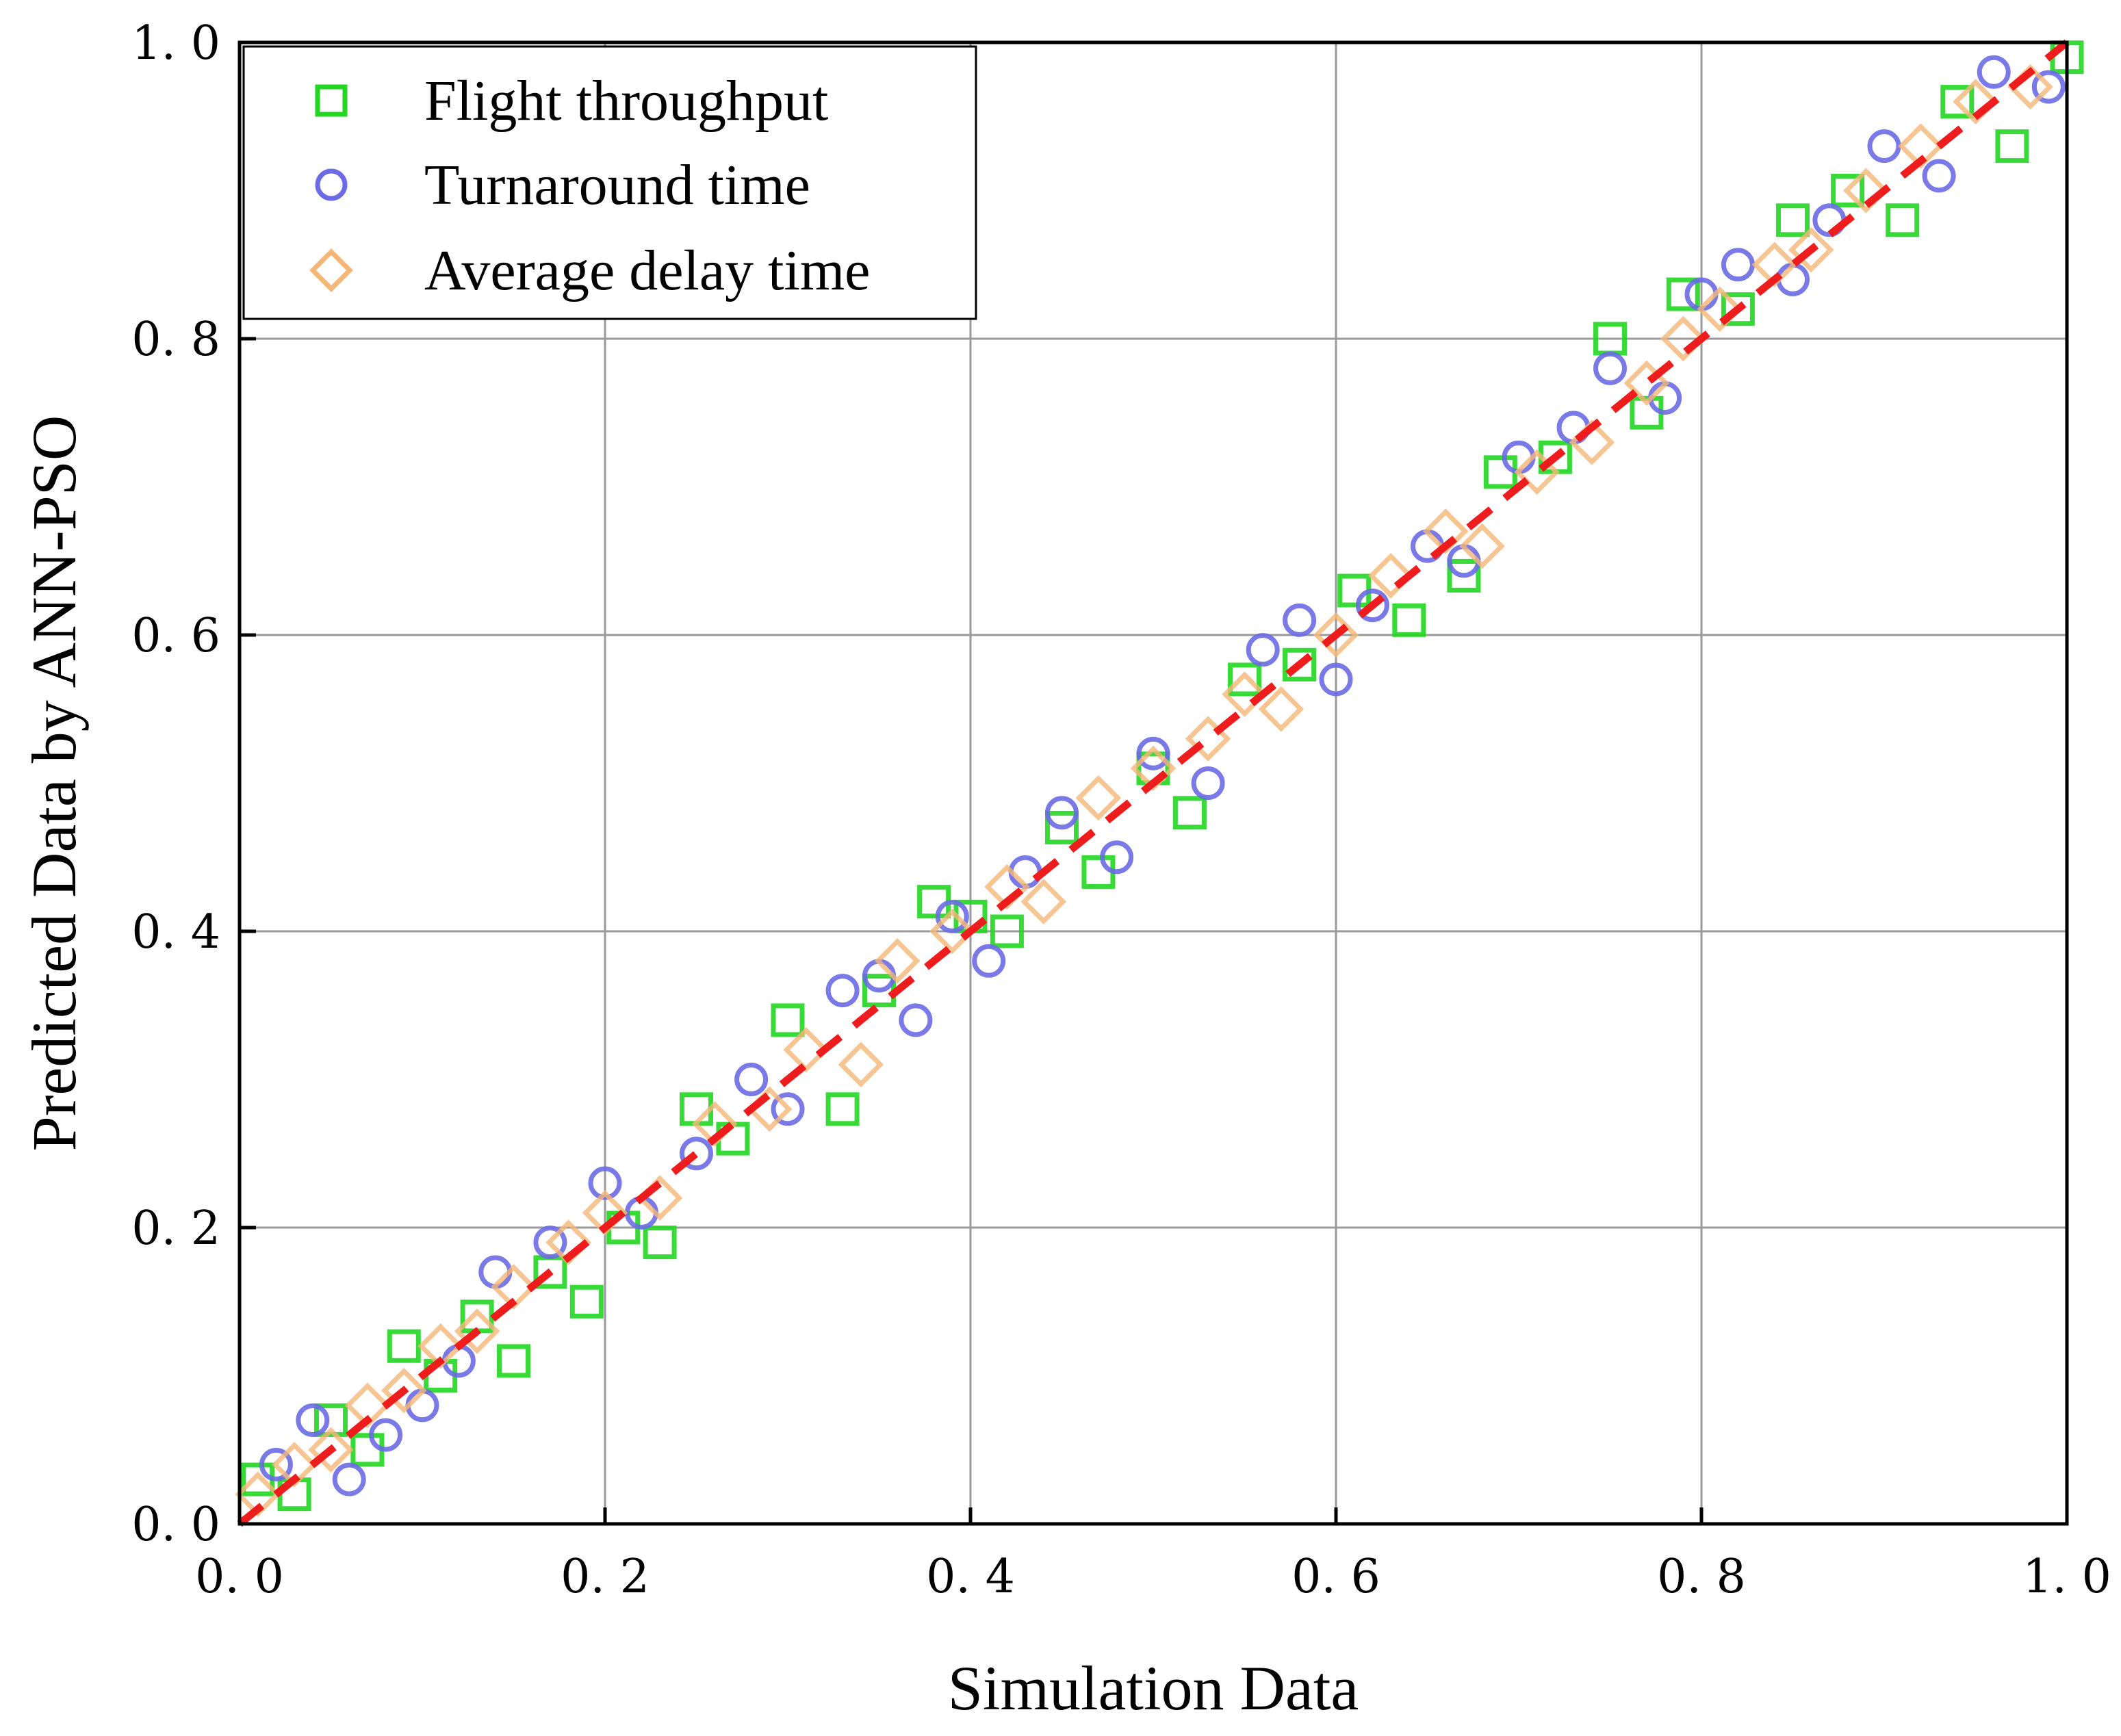 This screenshot has width=2121, height=1736. Describe the element at coordinates (331, 184) in the screenshot. I see `legend-marker-circle` at that location.